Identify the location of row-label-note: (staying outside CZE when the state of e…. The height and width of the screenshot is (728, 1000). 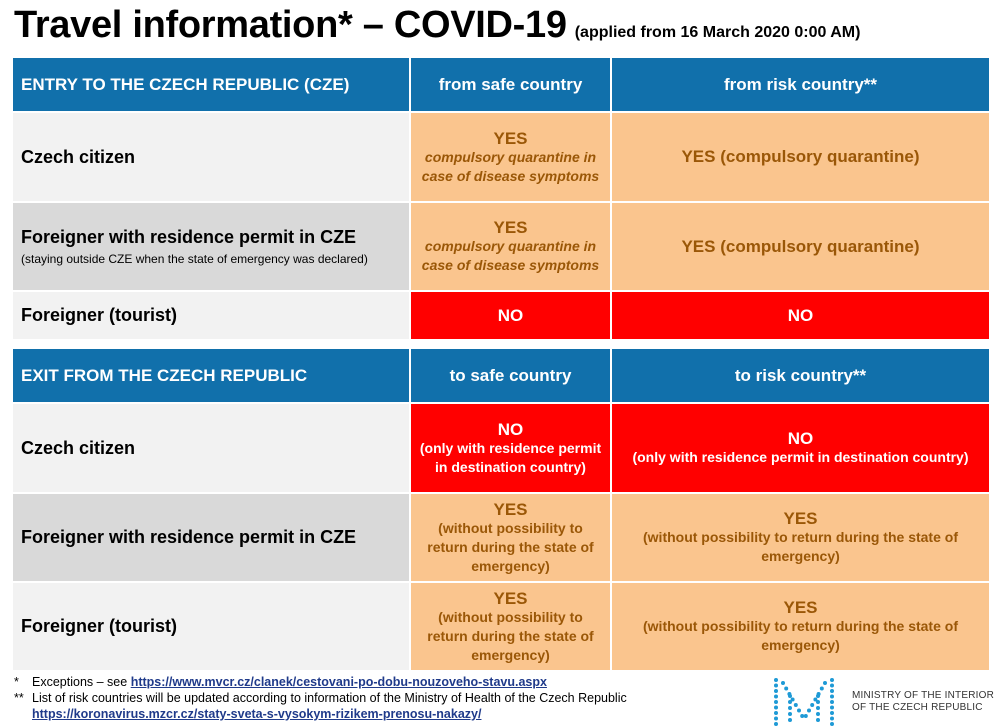
(194, 258).